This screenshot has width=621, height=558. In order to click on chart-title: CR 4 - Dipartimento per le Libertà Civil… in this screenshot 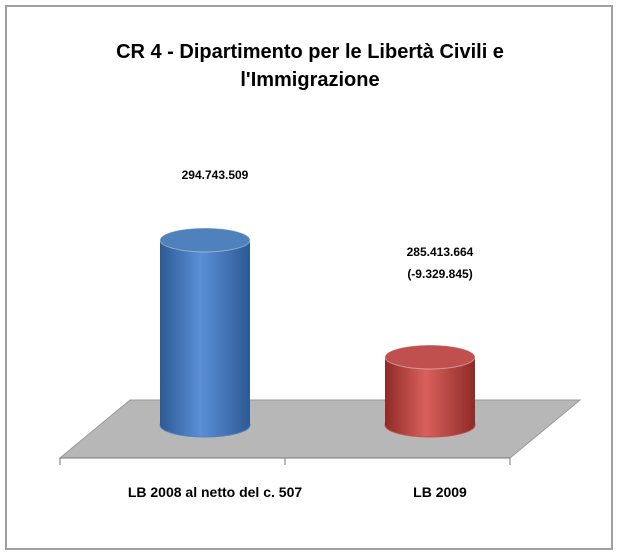, I will do `click(310, 66)`.